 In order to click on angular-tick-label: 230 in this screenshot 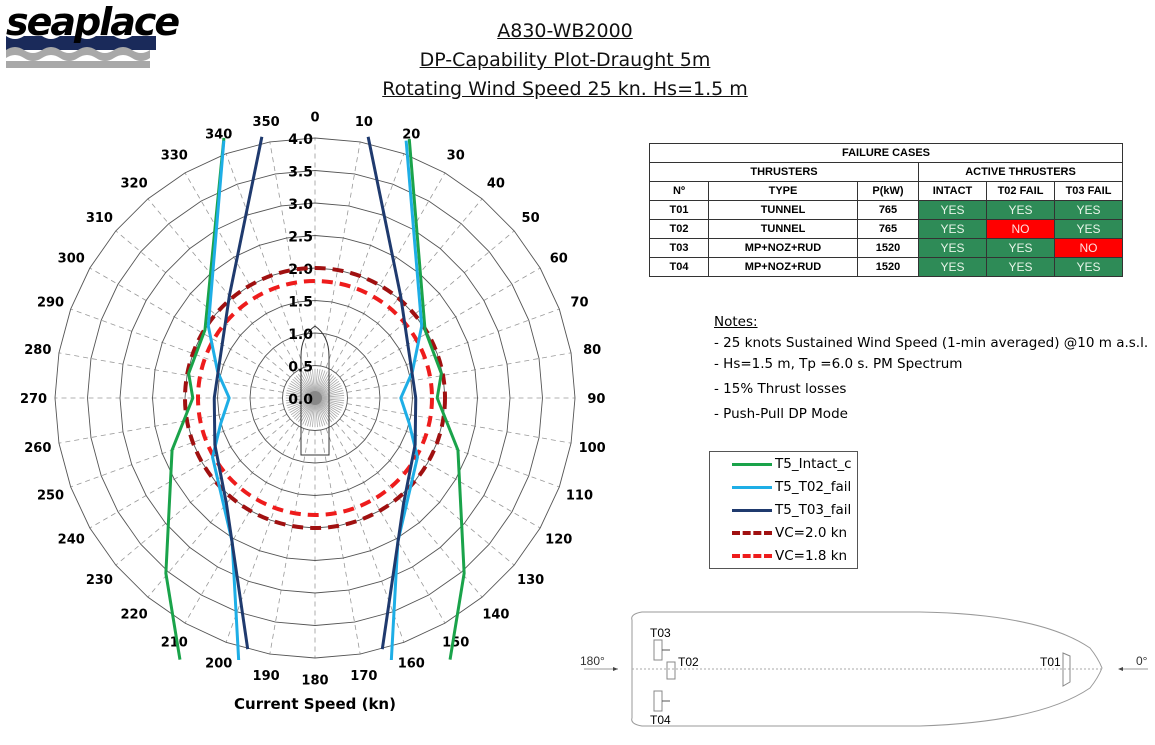, I will do `click(99, 580)`.